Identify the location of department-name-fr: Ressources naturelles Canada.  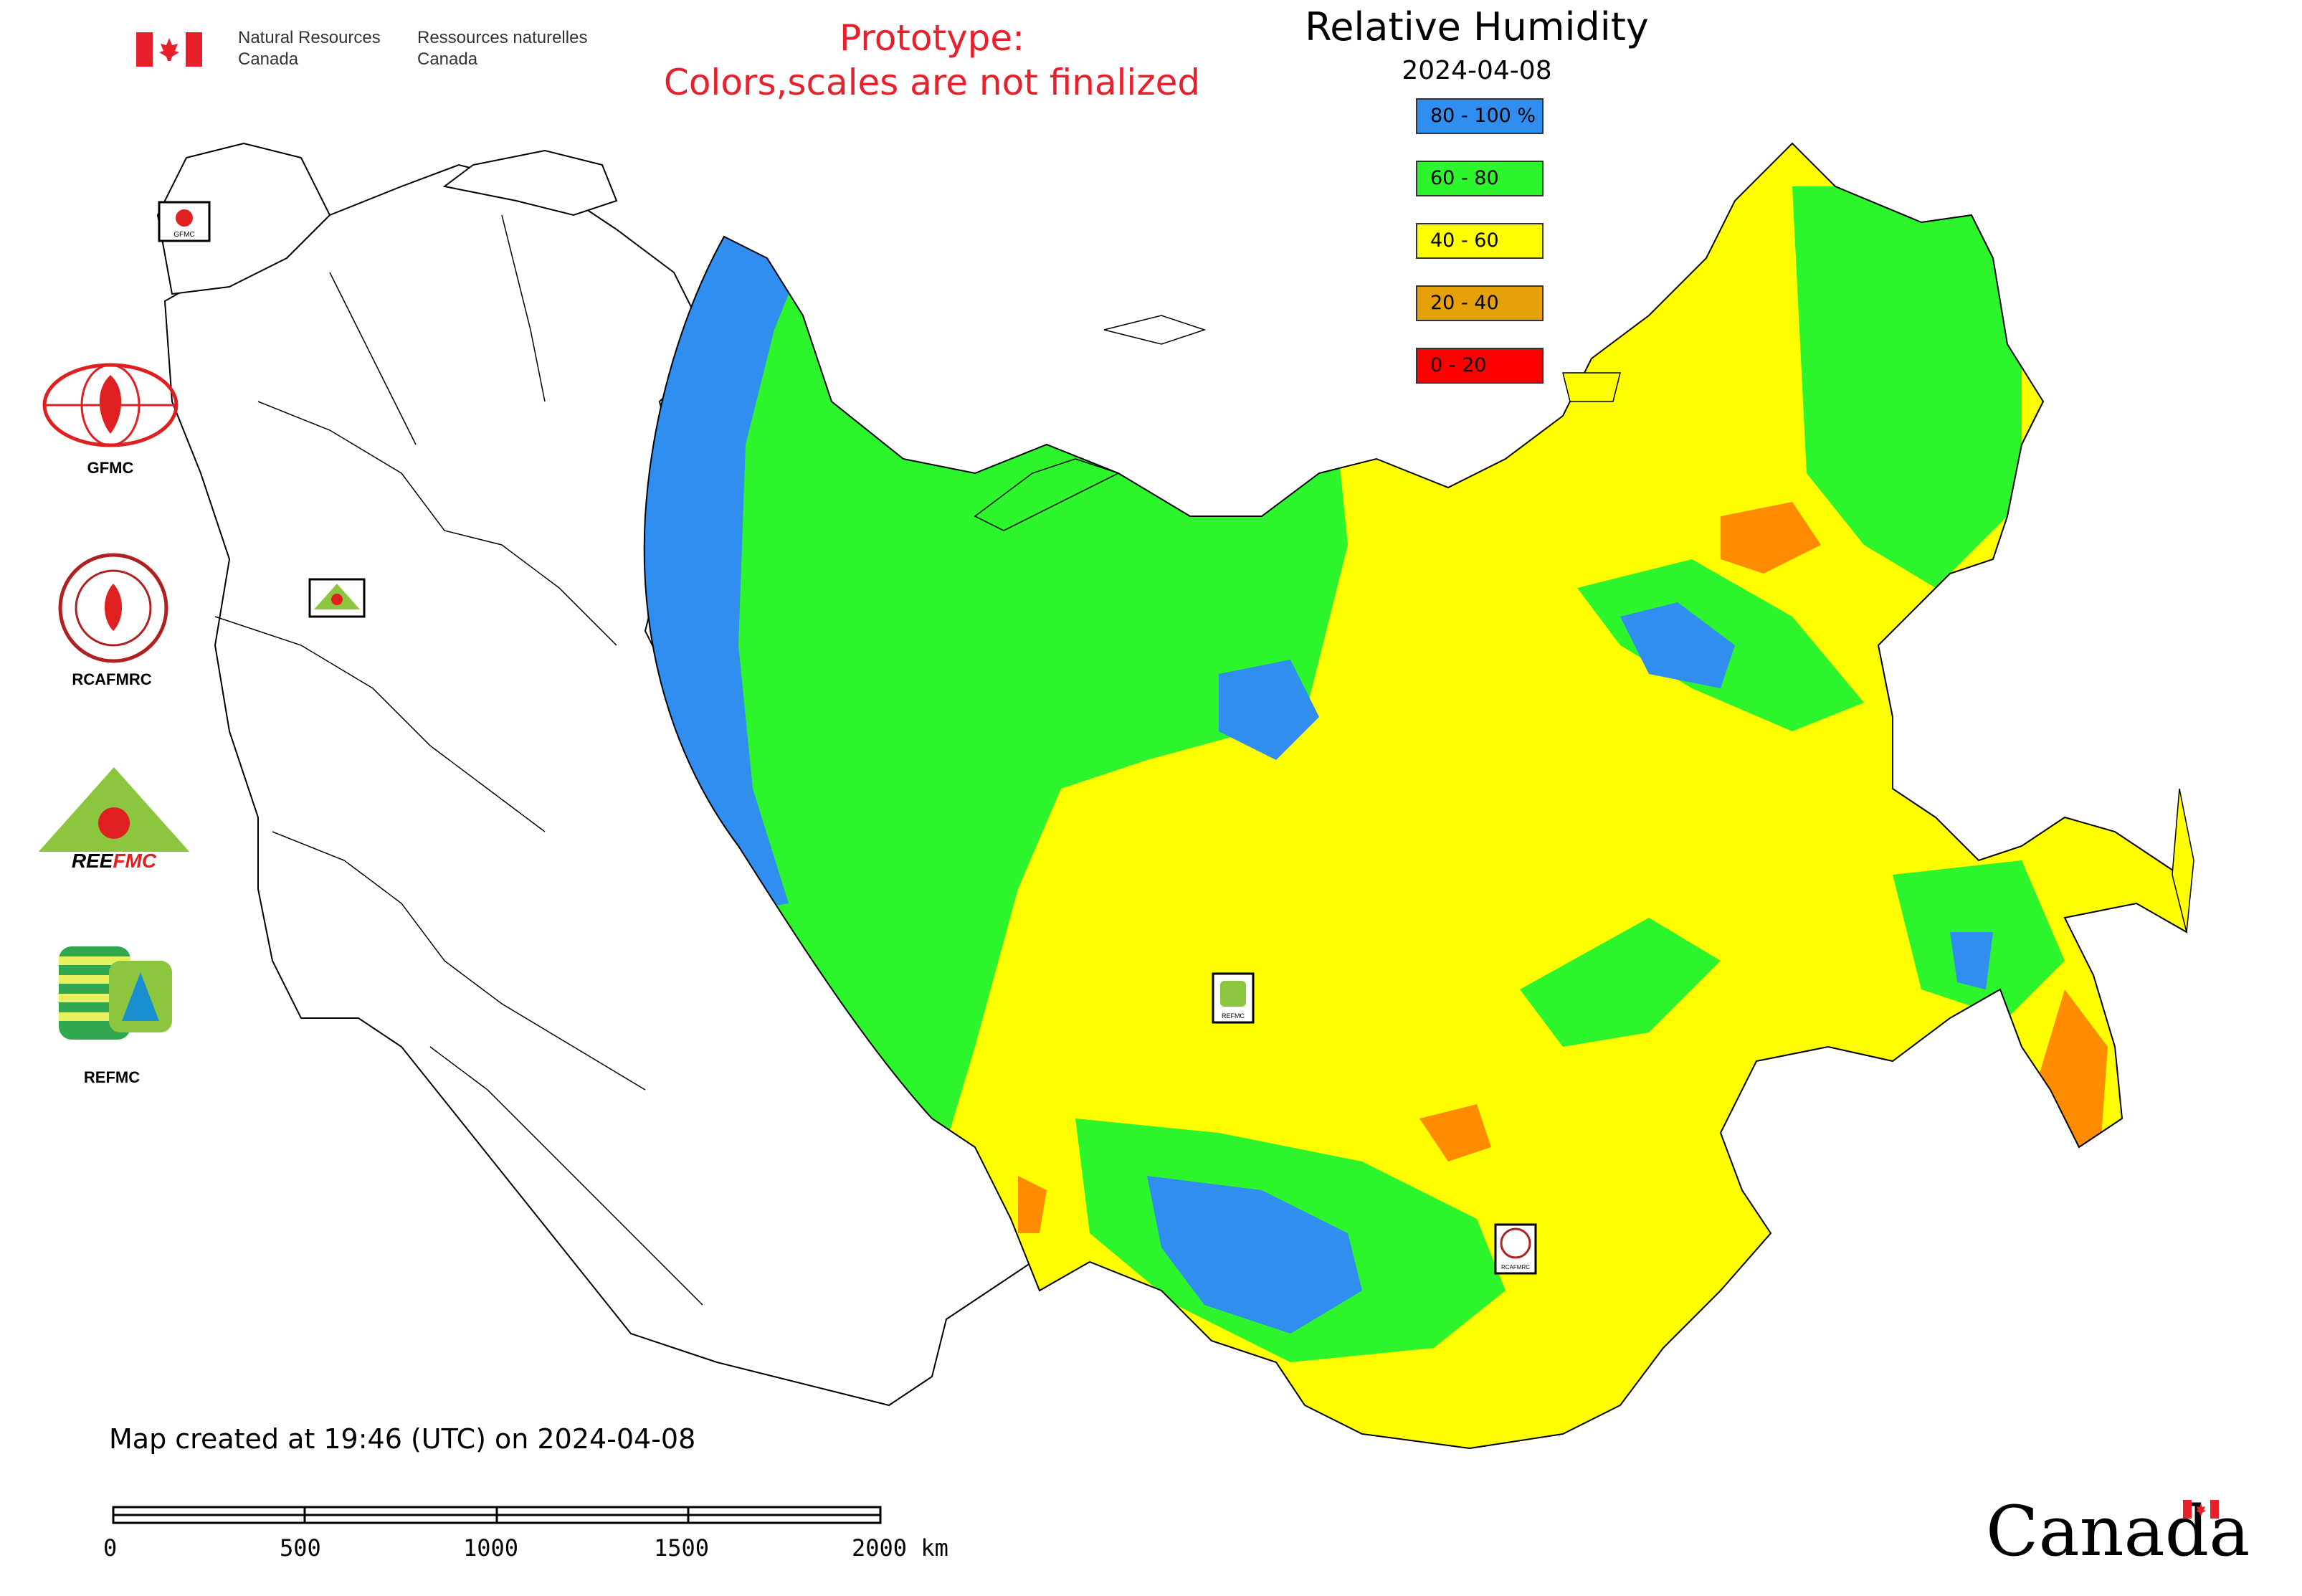
(503, 48).